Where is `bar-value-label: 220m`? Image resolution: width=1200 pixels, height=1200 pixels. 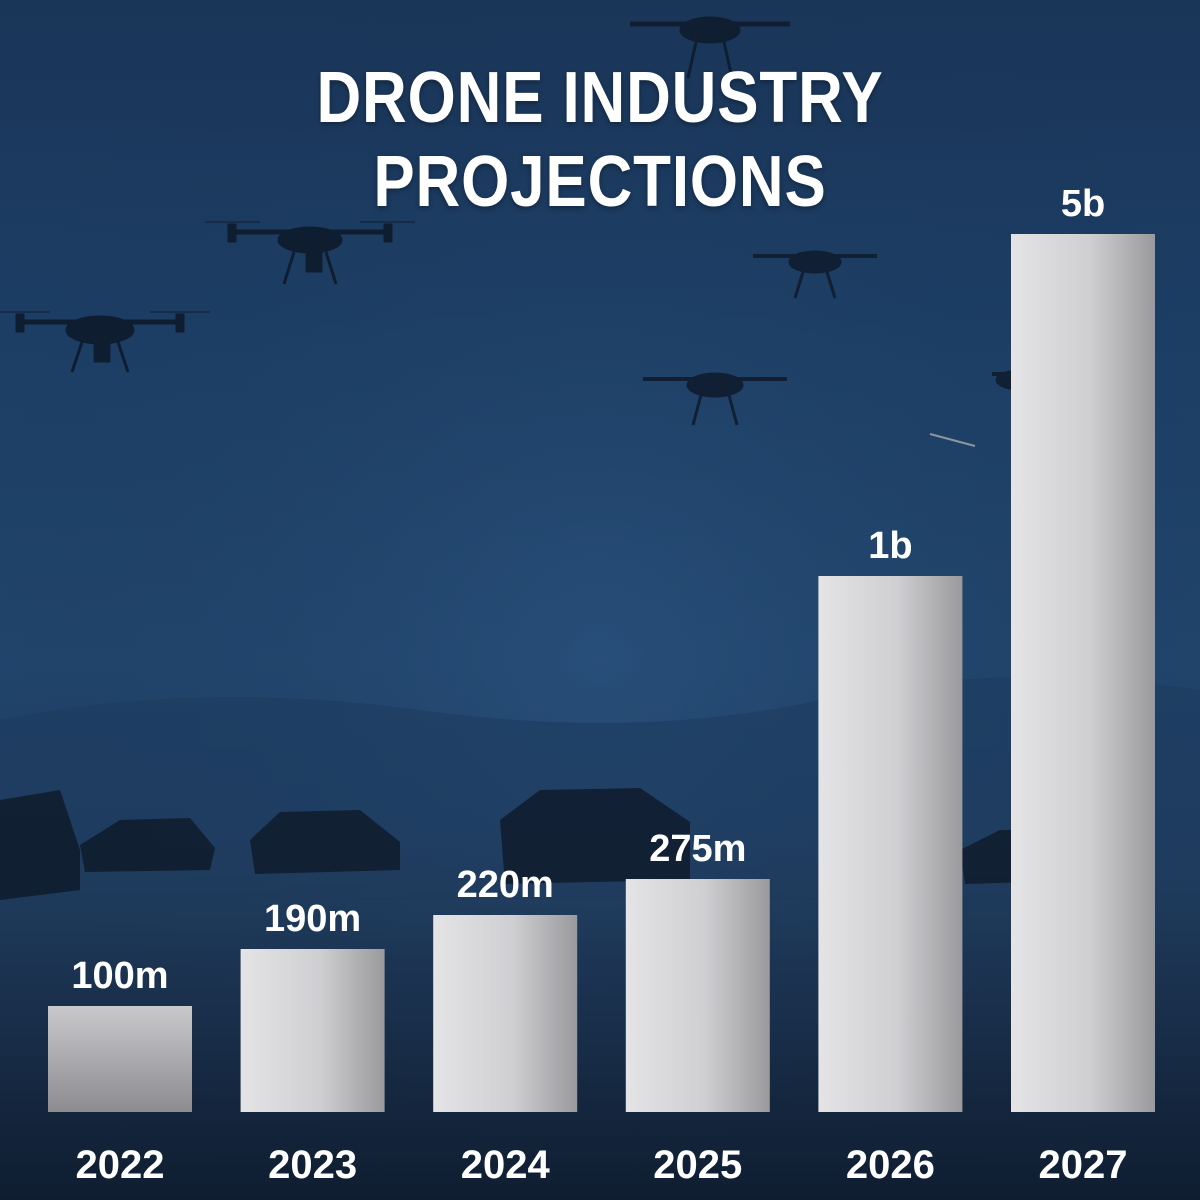 bar-value-label: 220m is located at coordinates (505, 885).